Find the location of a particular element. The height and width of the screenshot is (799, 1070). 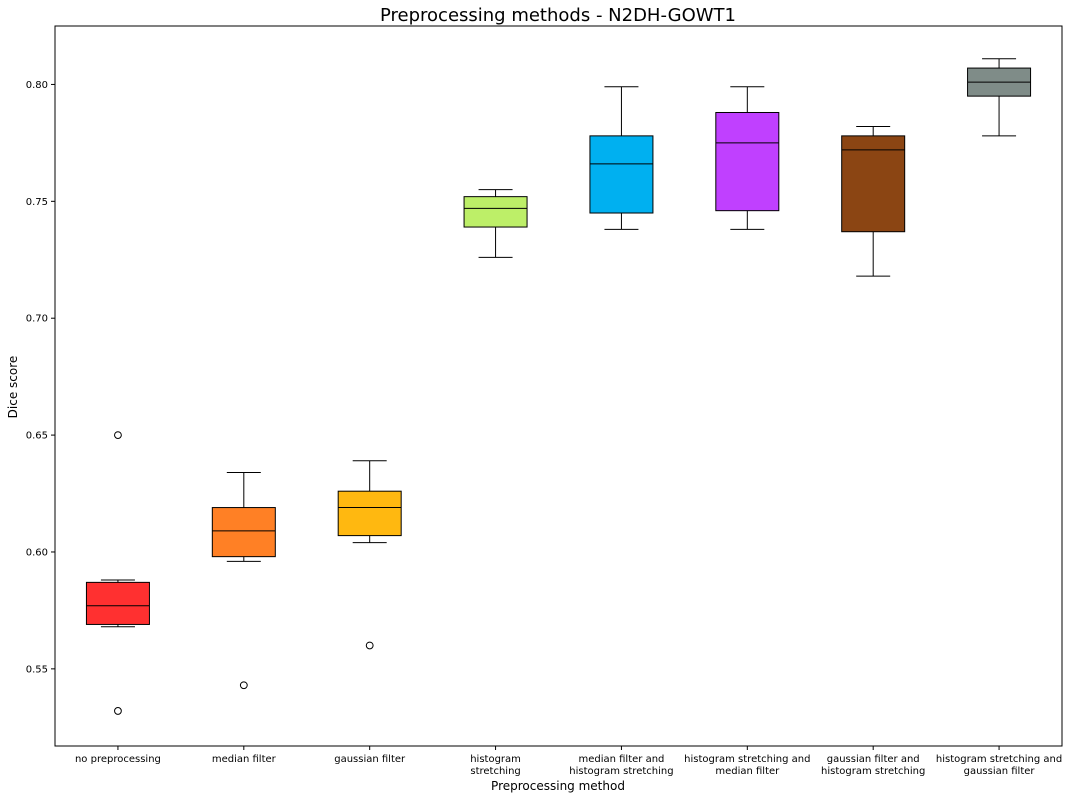

x-tick-label: median filter is located at coordinates (244, 759).